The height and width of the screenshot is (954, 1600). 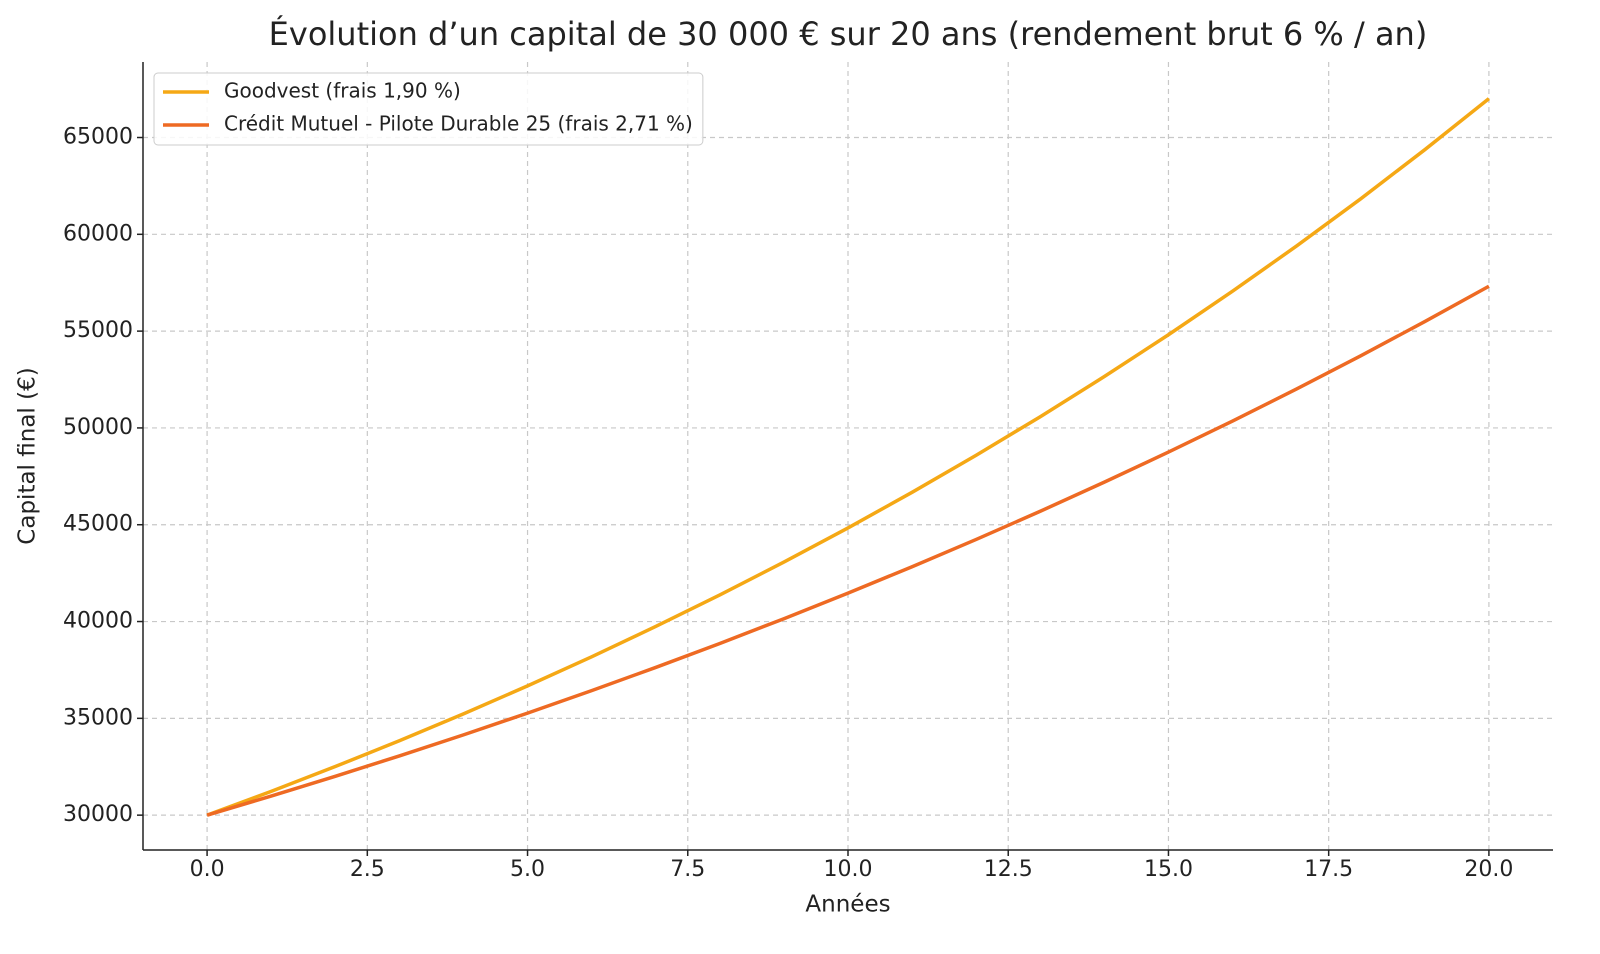 I want to click on y-tick-label: 45000, so click(x=98, y=524).